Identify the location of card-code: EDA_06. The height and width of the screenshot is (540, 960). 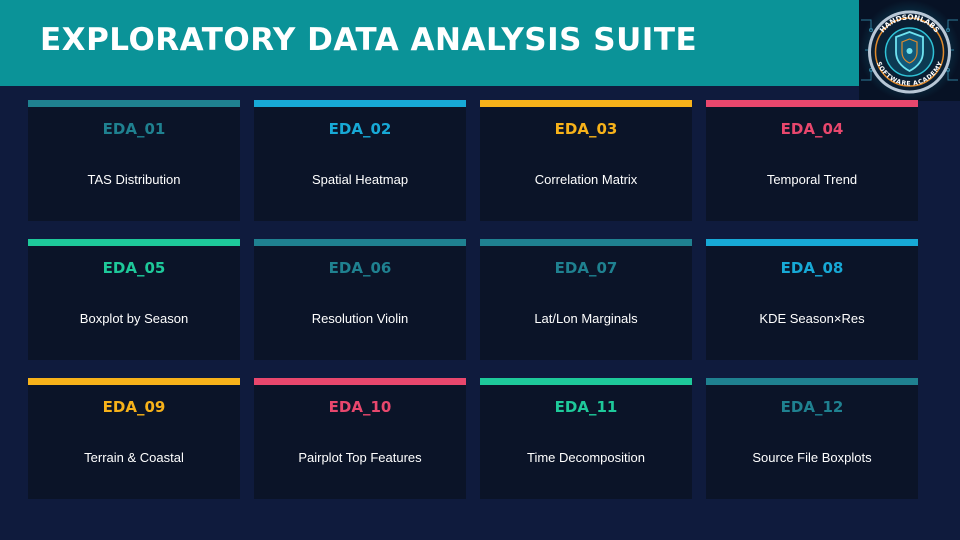
(360, 268).